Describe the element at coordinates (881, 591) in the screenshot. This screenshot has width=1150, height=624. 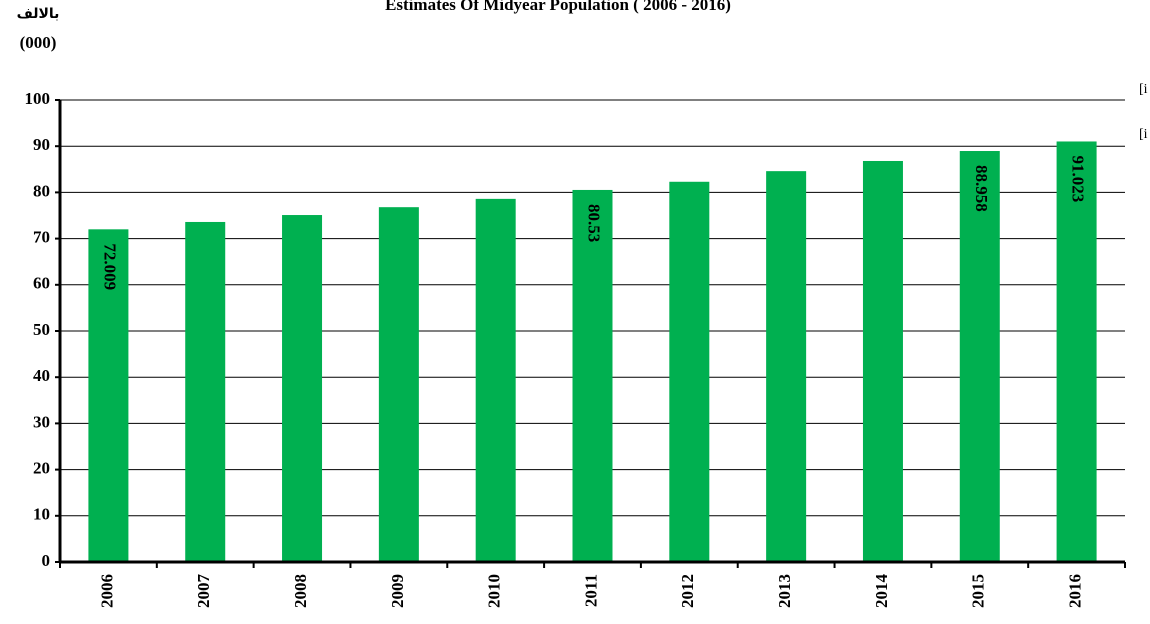
I see `x-tick-label: 2014` at that location.